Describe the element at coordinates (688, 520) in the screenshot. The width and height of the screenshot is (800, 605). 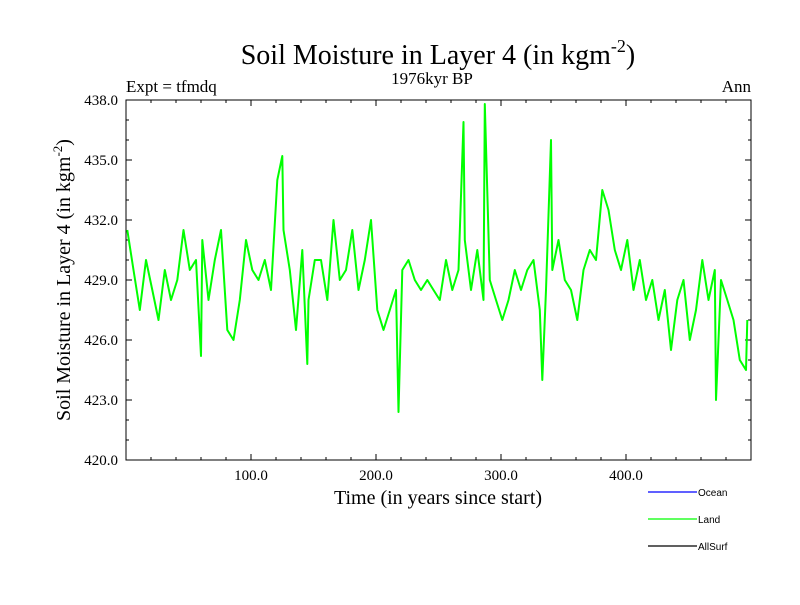
I see `legend: Ocean Land AllSurf` at that location.